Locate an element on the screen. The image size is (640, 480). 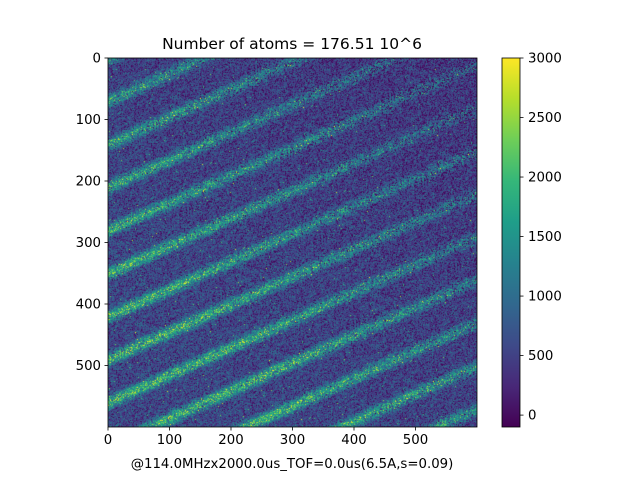
x-tick-label: 200 is located at coordinates (230, 440).